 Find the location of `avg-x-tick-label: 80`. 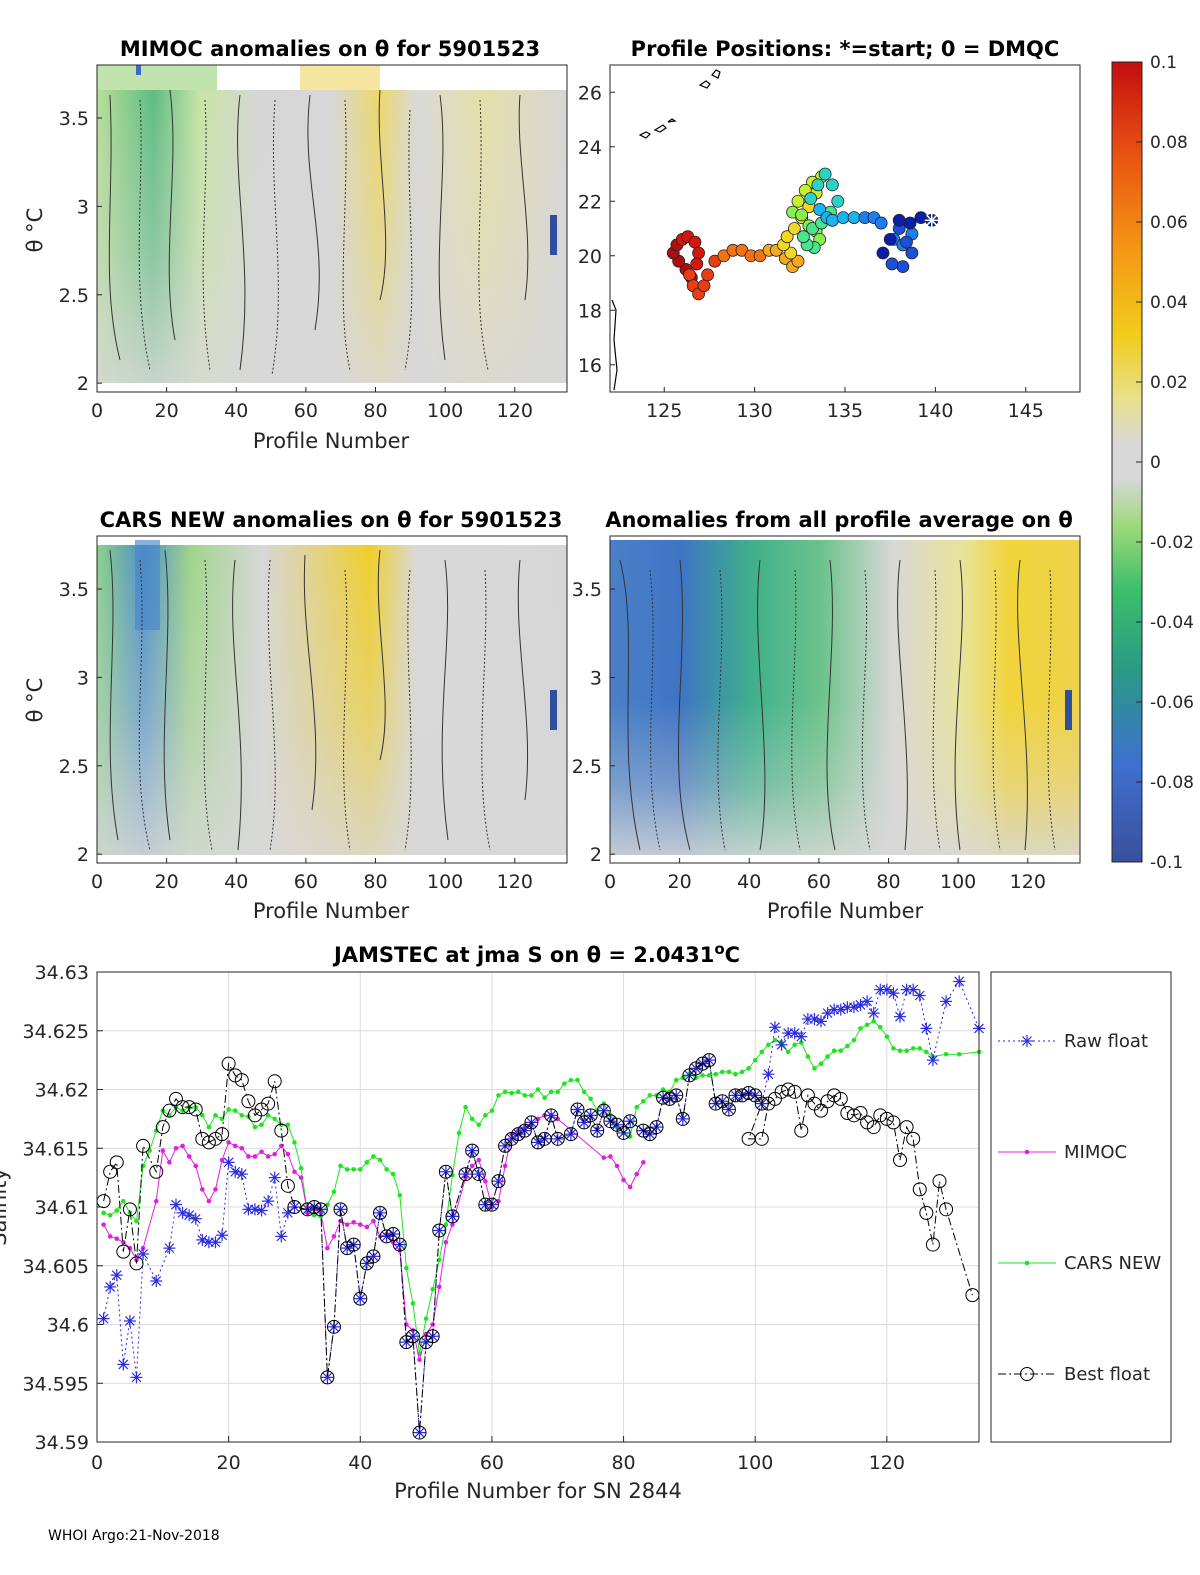

avg-x-tick-label: 80 is located at coordinates (888, 882).